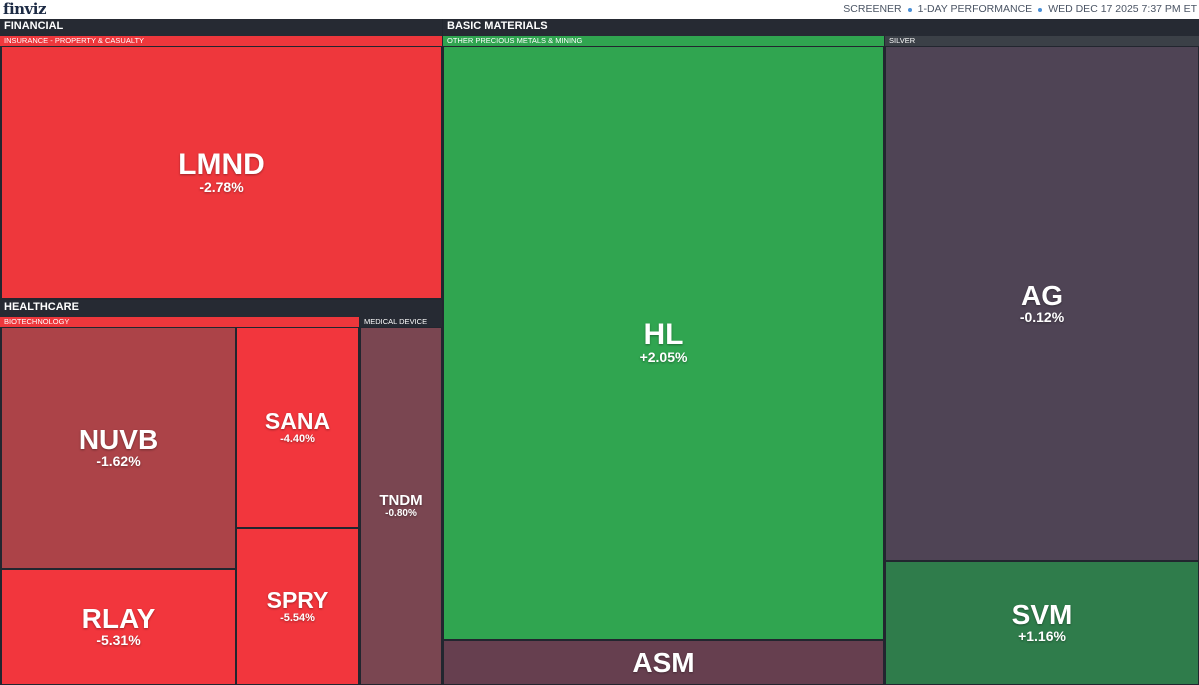  Describe the element at coordinates (821, 27) in the screenshot. I see `sector-basic-materials: BASIC MATERIALS` at that location.